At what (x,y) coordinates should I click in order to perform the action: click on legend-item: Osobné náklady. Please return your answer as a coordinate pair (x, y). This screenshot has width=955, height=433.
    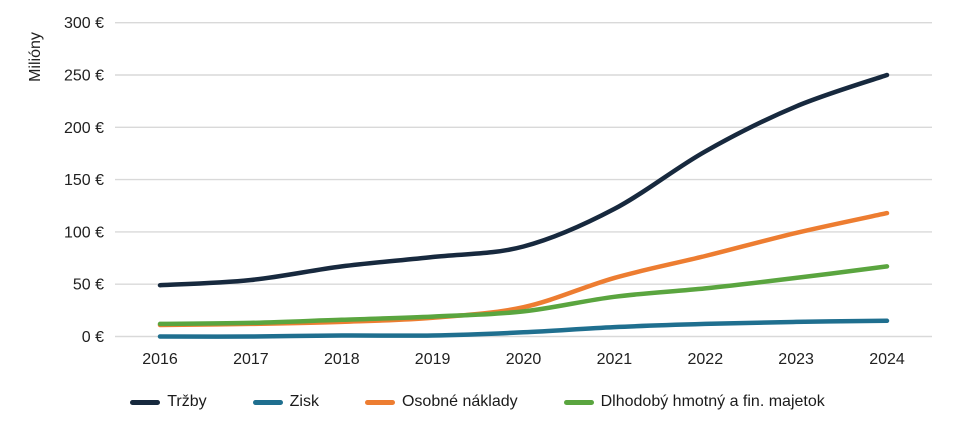
    Looking at the image, I should click on (441, 402).